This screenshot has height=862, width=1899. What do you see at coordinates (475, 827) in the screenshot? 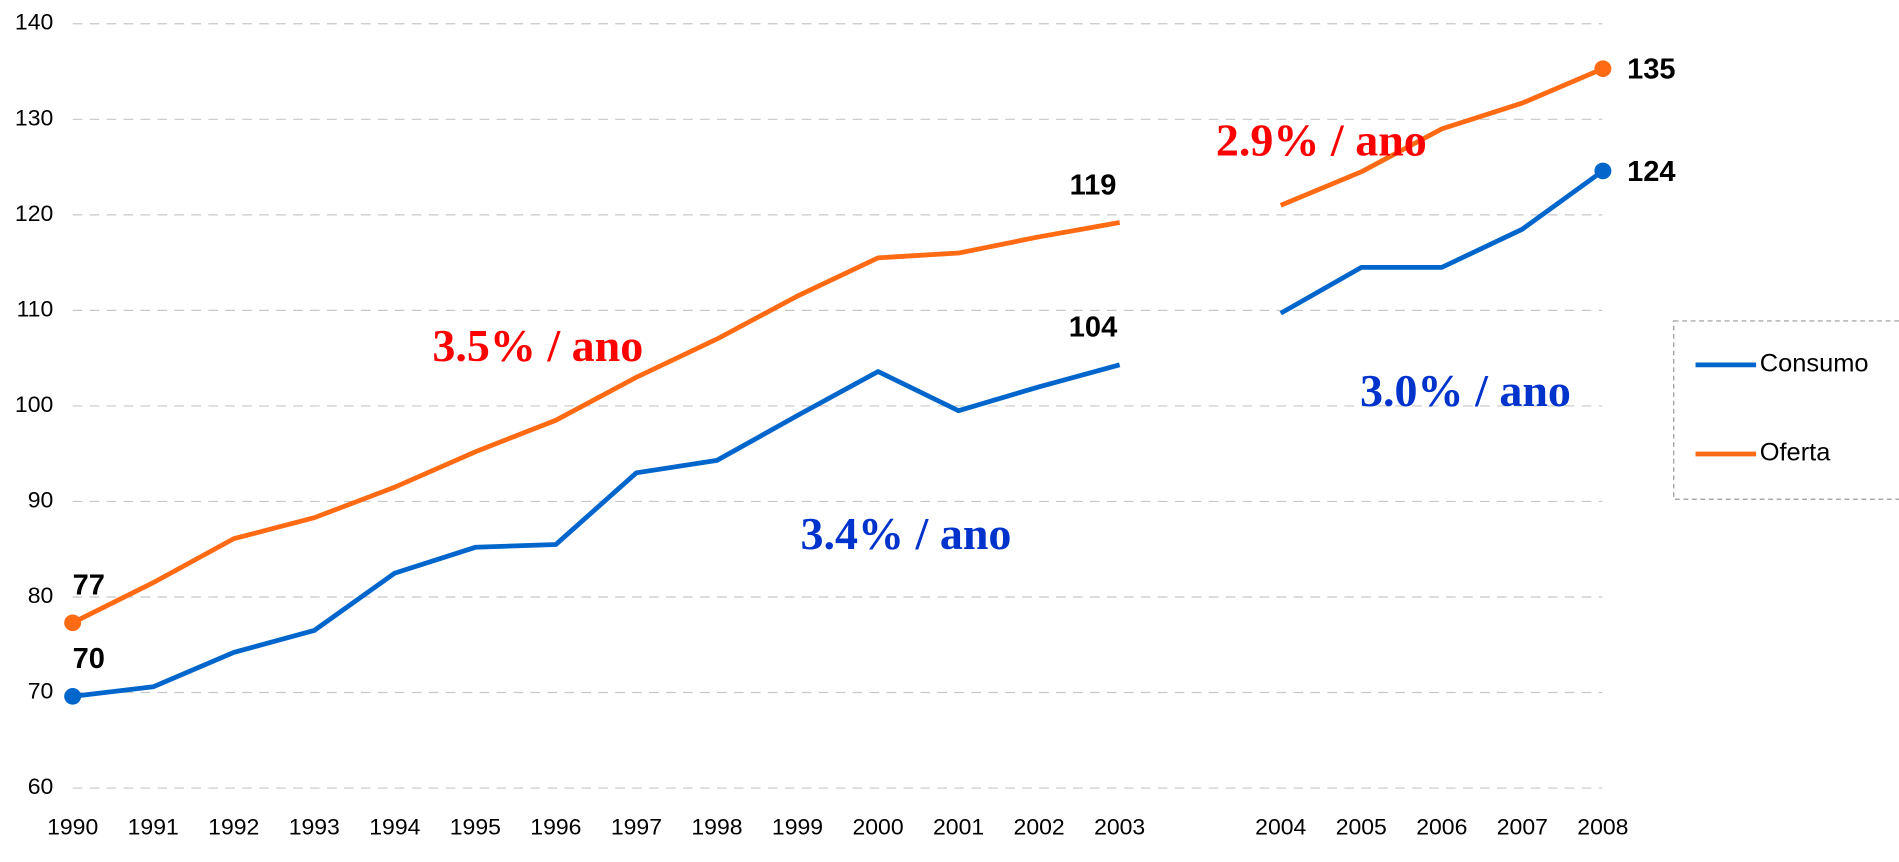
I see `x-tick-label: 1995` at bounding box center [475, 827].